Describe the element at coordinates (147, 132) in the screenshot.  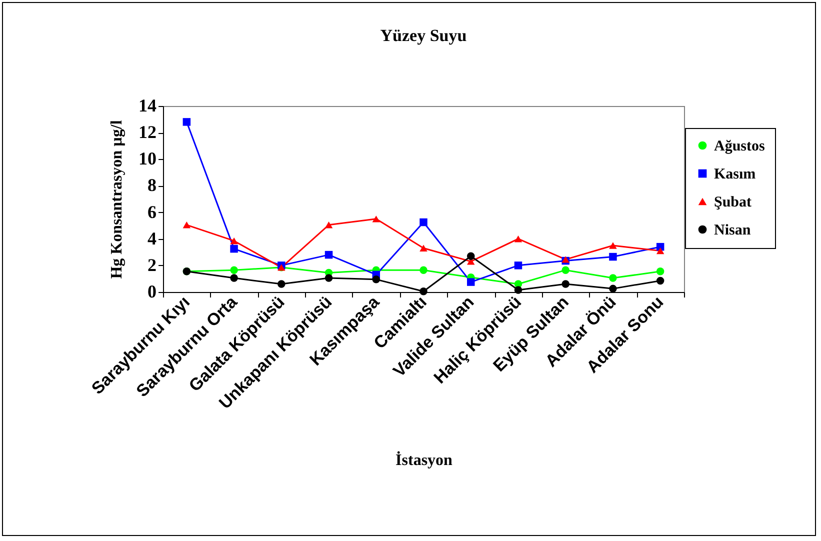
I see `y-tick-label: 12` at that location.